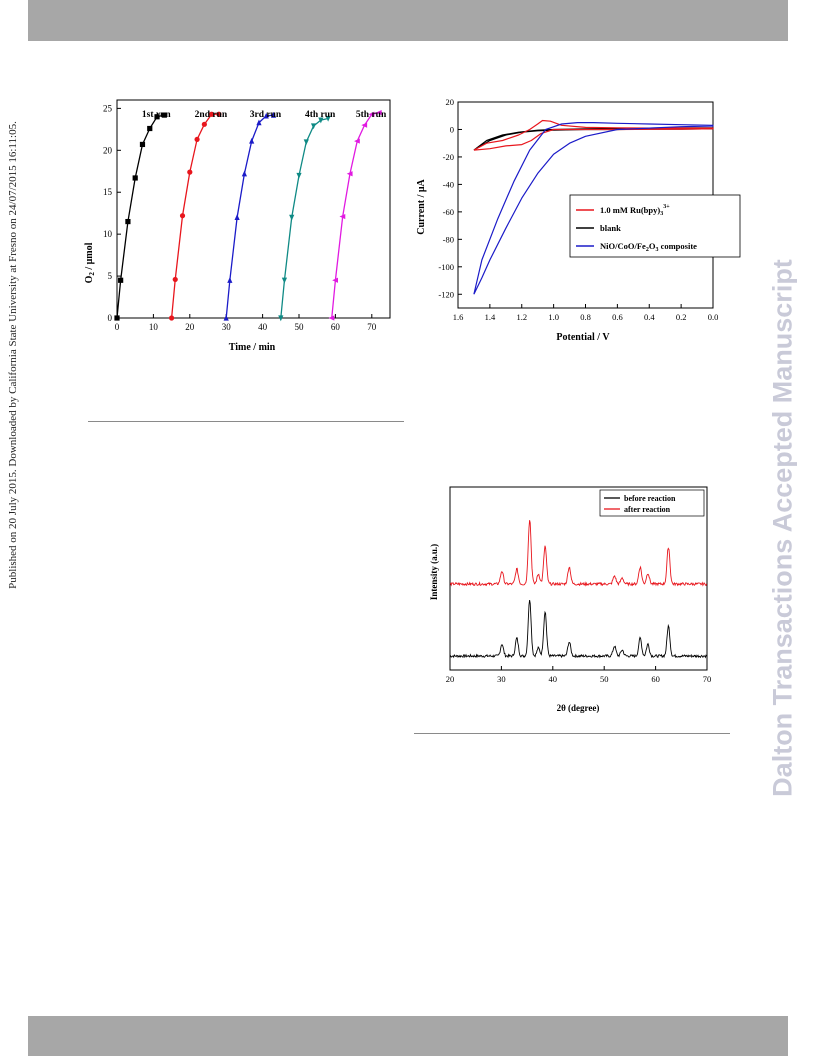  What do you see at coordinates (263, 327) in the screenshot?
I see `o2-chart-xtick-label: 40` at bounding box center [263, 327].